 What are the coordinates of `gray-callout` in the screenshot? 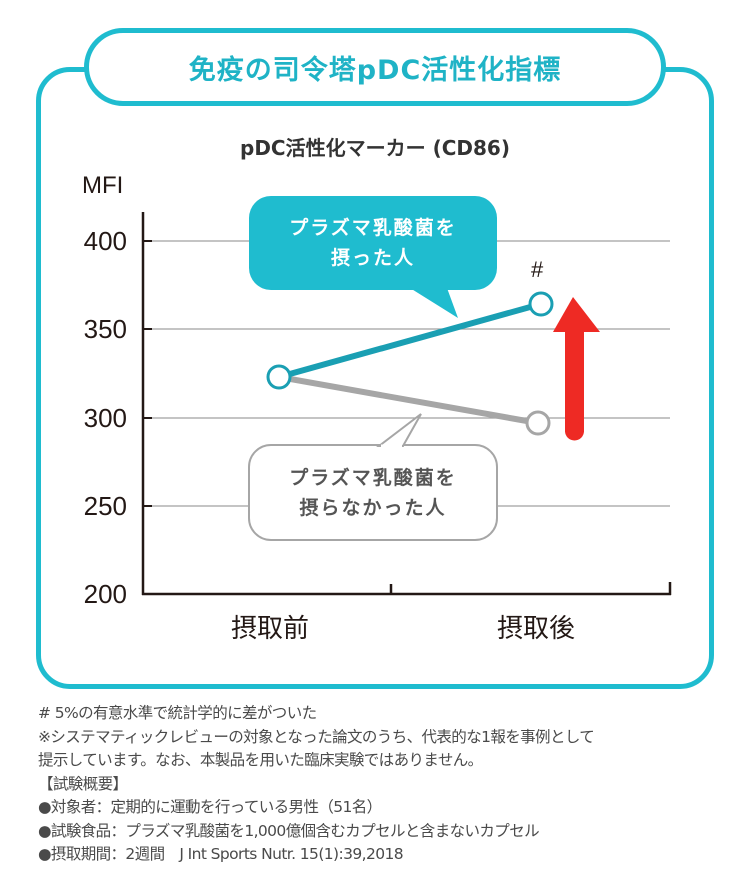 It's located at (373, 477).